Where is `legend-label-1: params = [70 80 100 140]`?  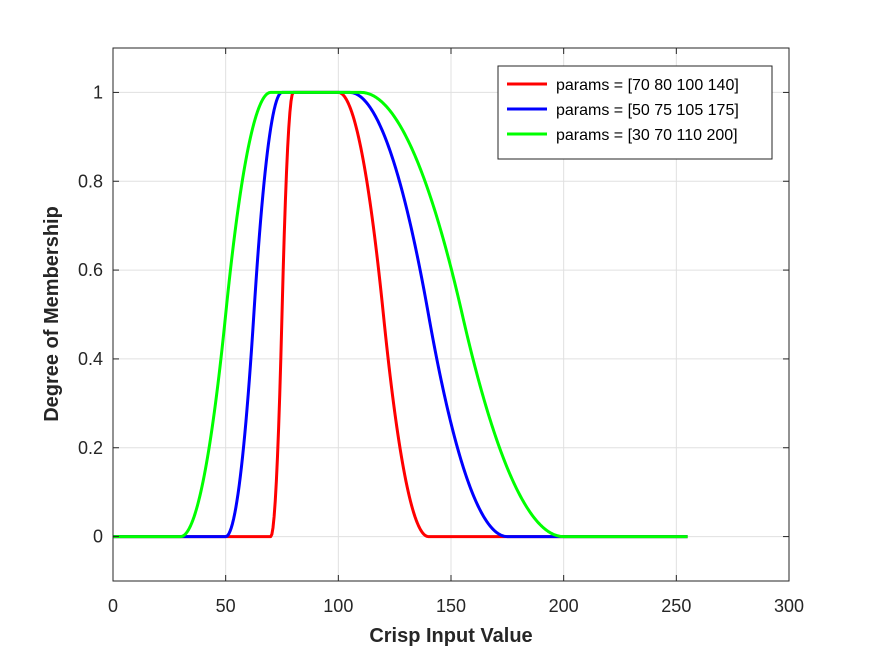 legend-label-1: params = [70 80 100 140] is located at coordinates (647, 85).